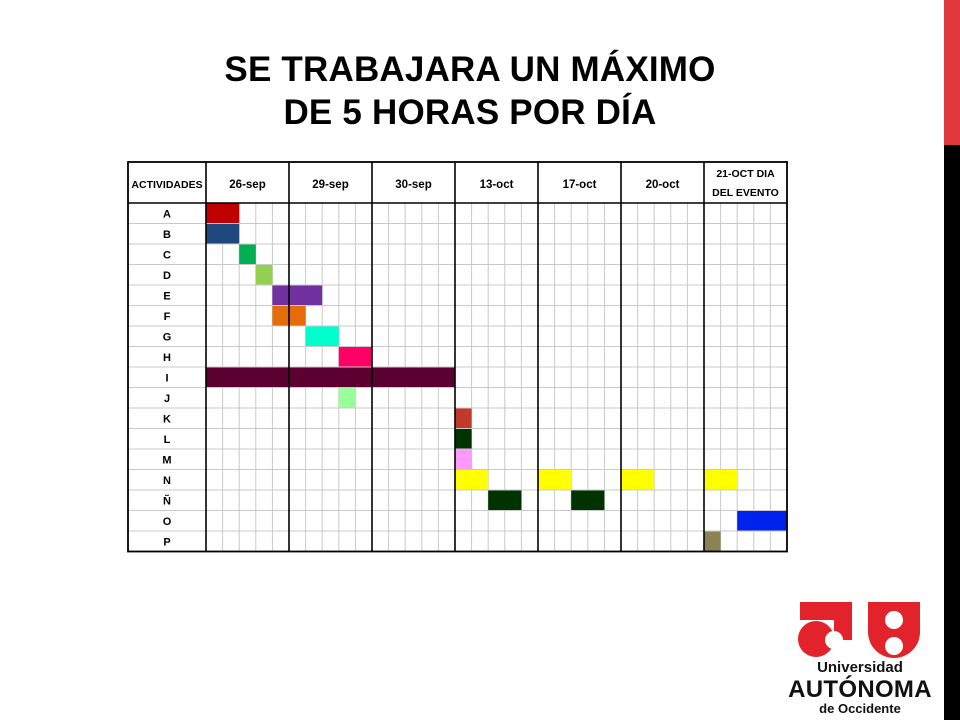 This screenshot has height=720, width=960. What do you see at coordinates (223, 234) in the screenshot?
I see `bar-B` at bounding box center [223, 234].